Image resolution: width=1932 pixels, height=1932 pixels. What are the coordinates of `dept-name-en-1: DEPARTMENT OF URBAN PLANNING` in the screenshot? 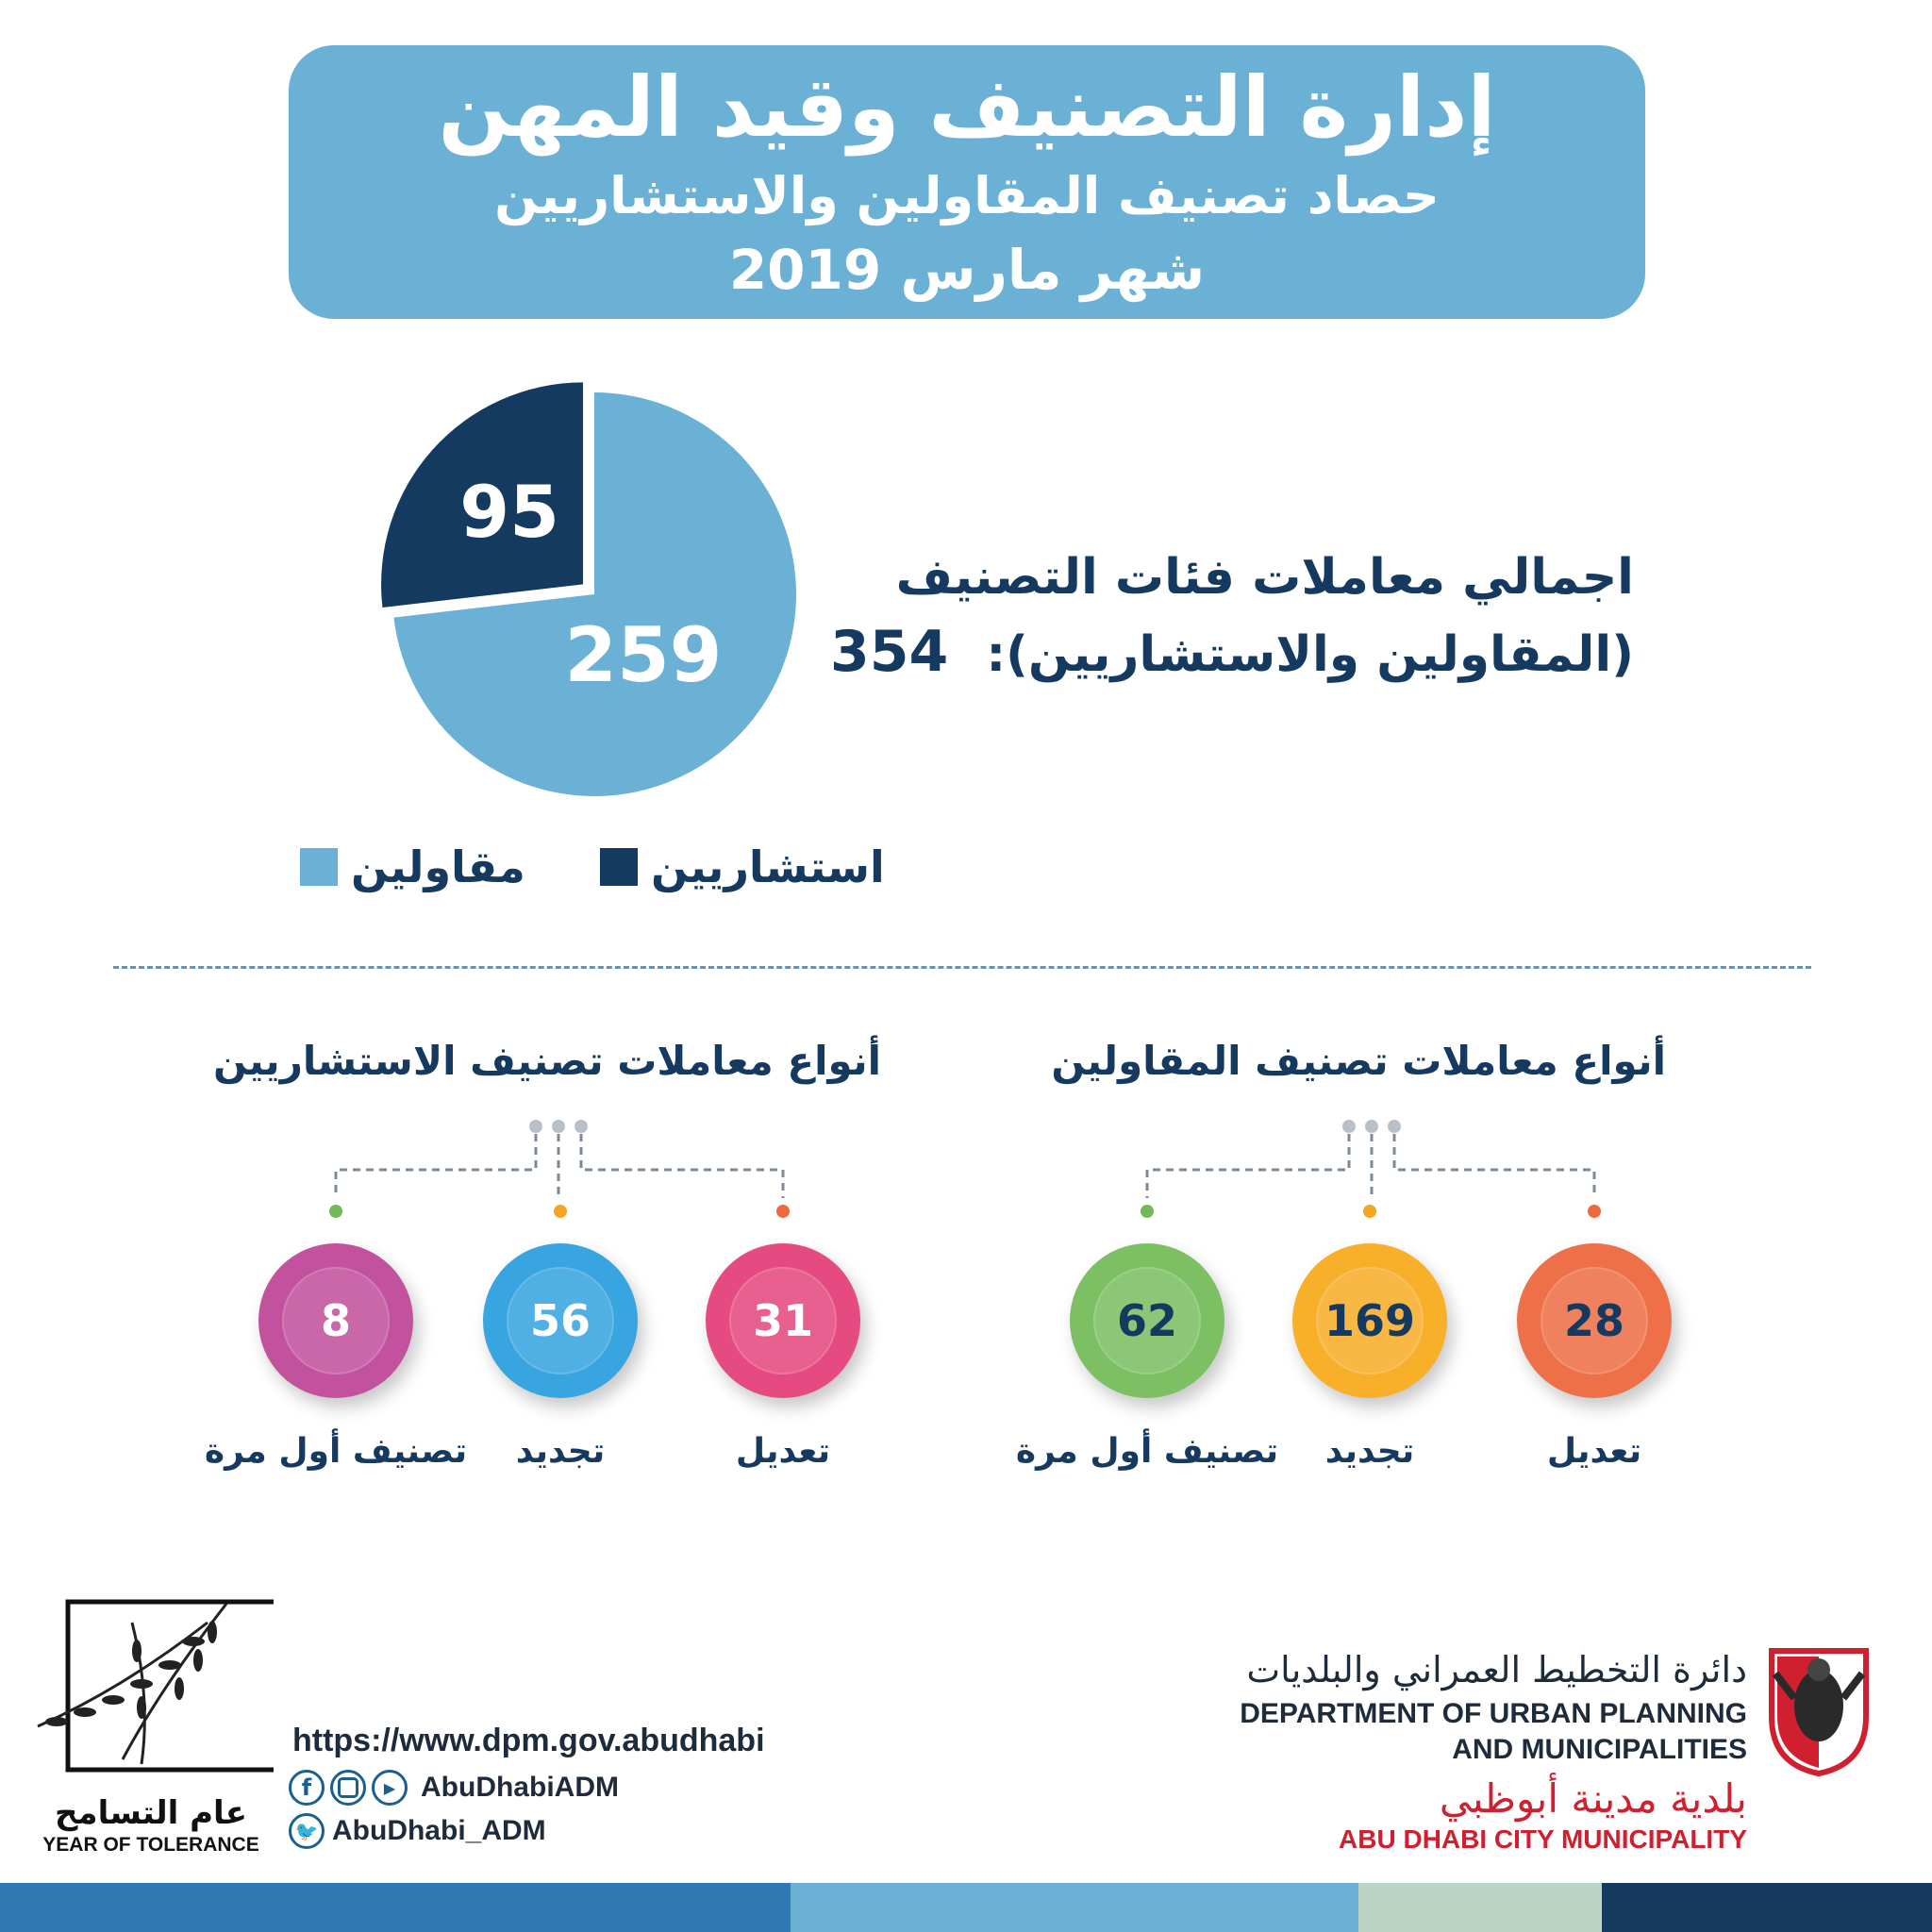 It's located at (1493, 1714).